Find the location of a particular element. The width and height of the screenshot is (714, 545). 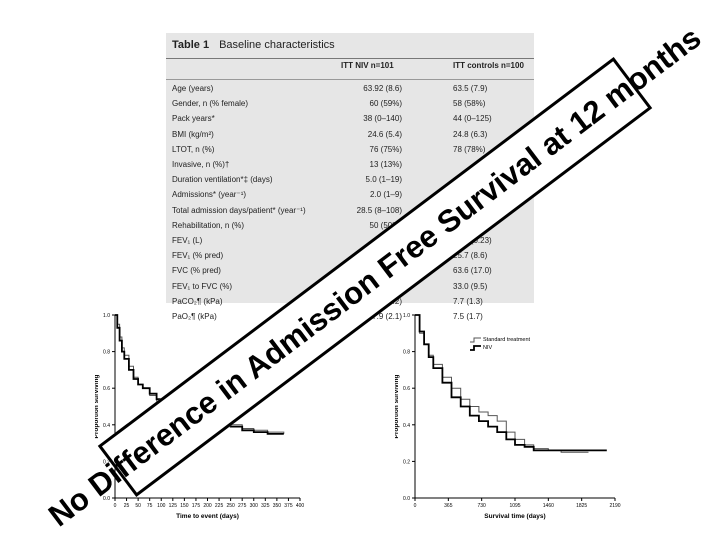

x-tick-label: 2190 is located at coordinates (614, 506).